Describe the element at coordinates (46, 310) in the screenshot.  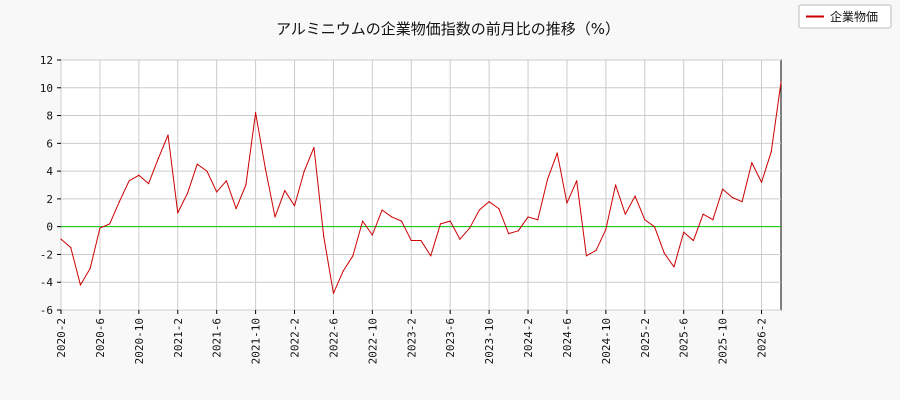
I see `y-tick-label: -6` at that location.